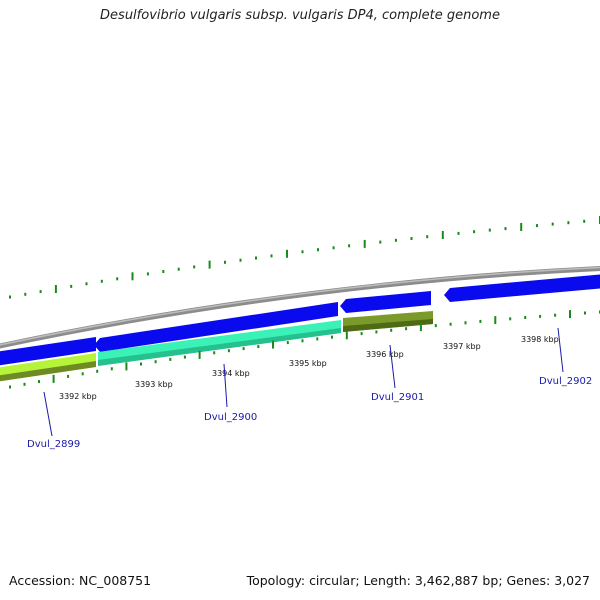  Describe the element at coordinates (387, 580) in the screenshot. I see `length-label: Length:` at that location.